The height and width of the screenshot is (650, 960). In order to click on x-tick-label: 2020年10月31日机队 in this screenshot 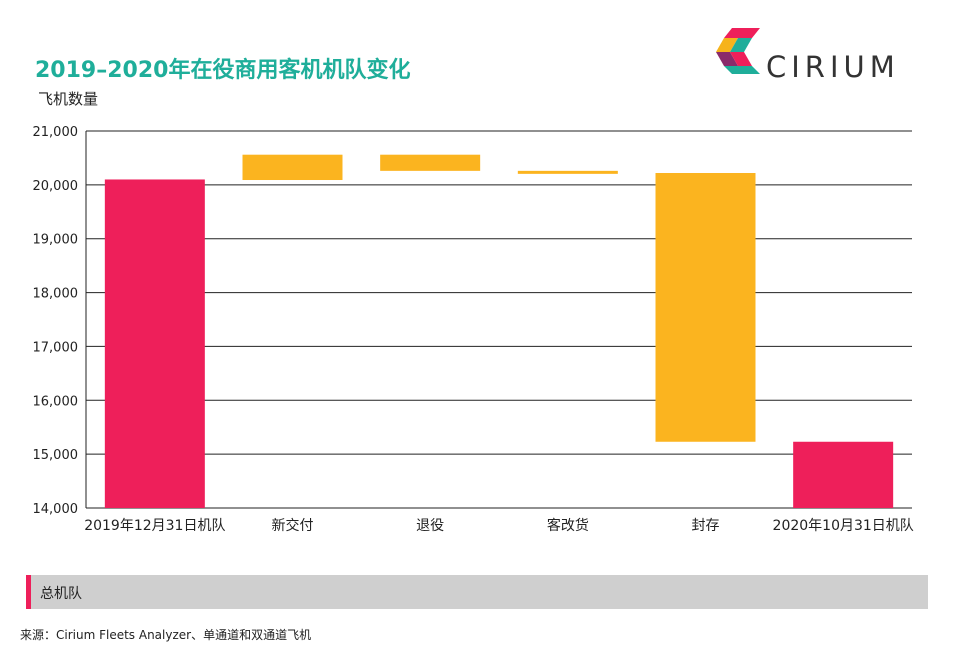, I will do `click(843, 526)`.